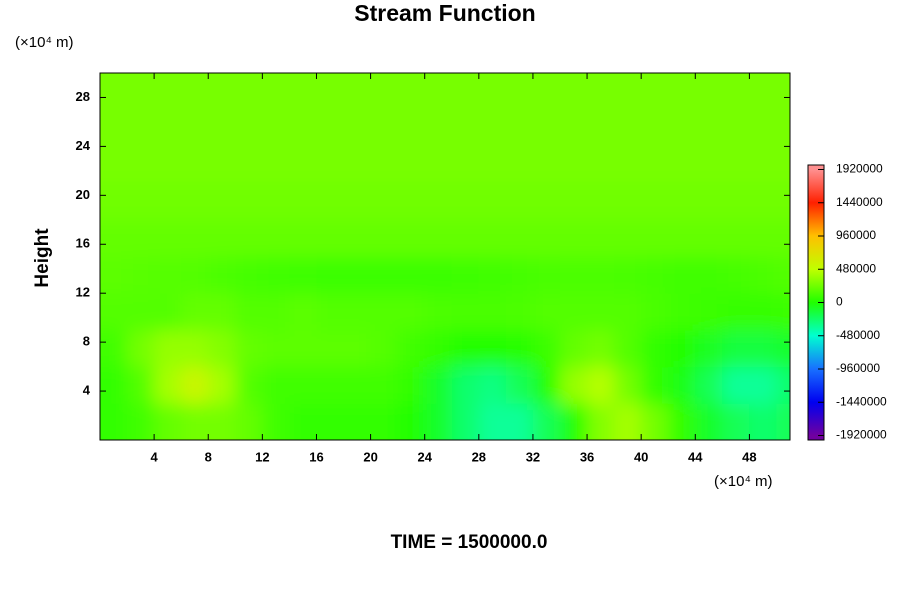  What do you see at coordinates (83, 292) in the screenshot?
I see `y-tick-label: 12` at bounding box center [83, 292].